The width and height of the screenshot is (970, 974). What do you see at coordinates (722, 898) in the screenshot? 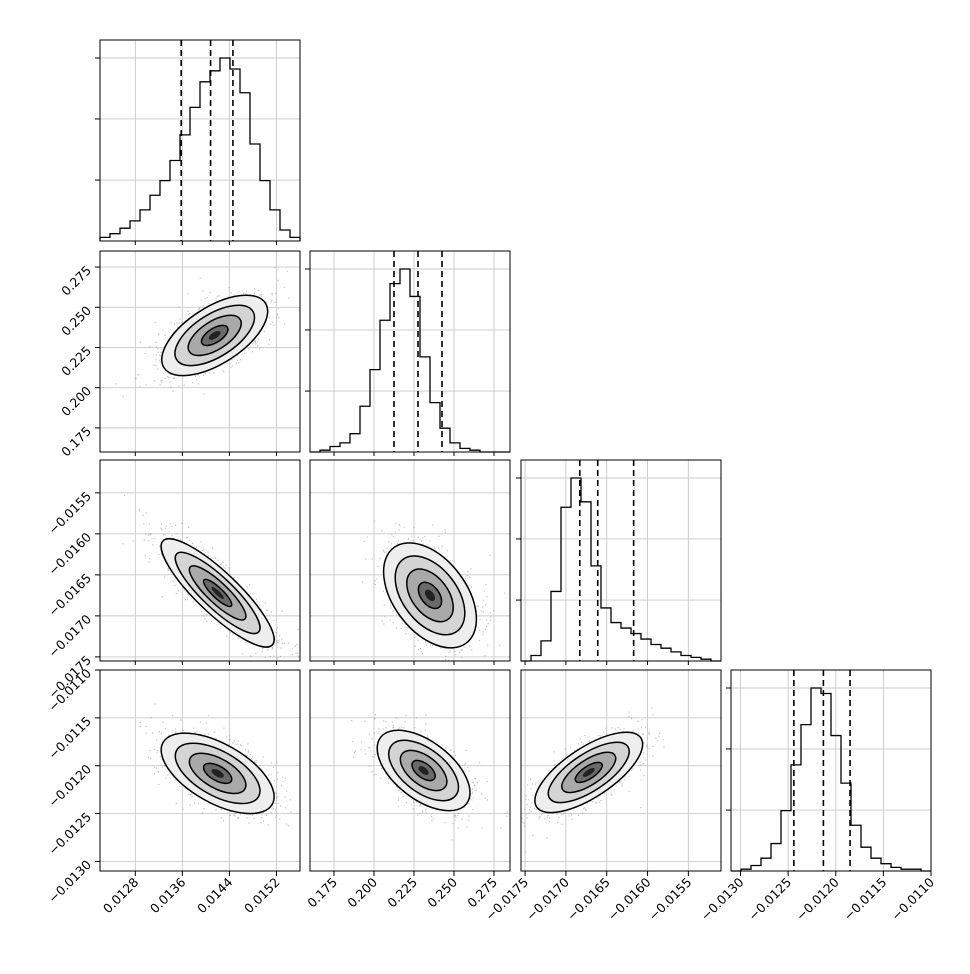
I see `x-tick-label: −0.0130` at bounding box center [722, 898].